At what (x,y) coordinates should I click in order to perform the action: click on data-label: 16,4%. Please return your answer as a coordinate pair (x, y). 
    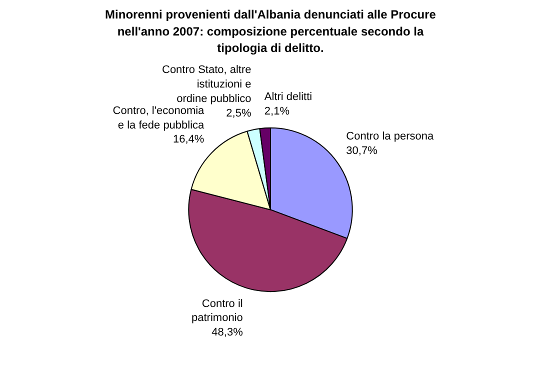
    Looking at the image, I should click on (188, 140).